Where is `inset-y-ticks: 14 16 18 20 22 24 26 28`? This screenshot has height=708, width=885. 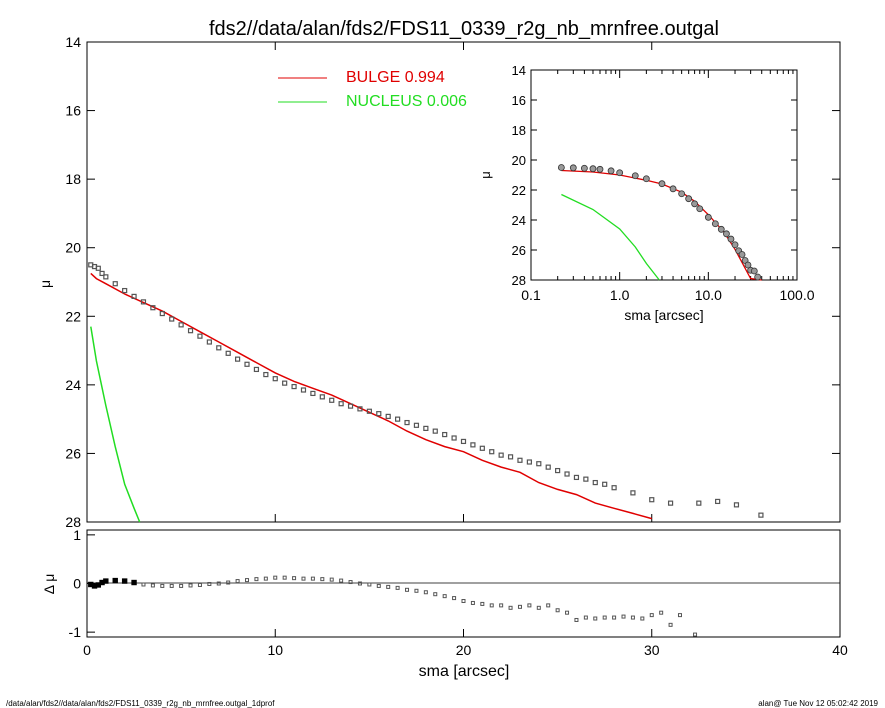
inset-y-ticks: 14 16 18 20 22 24 26 28 is located at coordinates (654, 175).